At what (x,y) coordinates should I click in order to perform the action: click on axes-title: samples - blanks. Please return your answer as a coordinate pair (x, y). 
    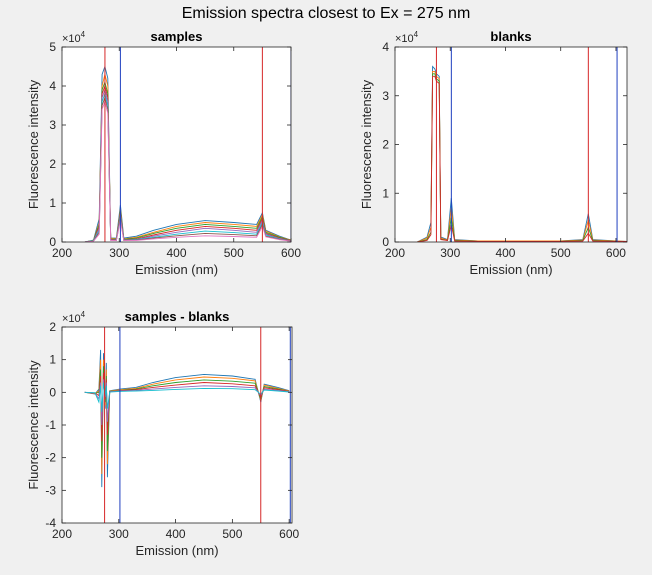
    Looking at the image, I should click on (177, 316).